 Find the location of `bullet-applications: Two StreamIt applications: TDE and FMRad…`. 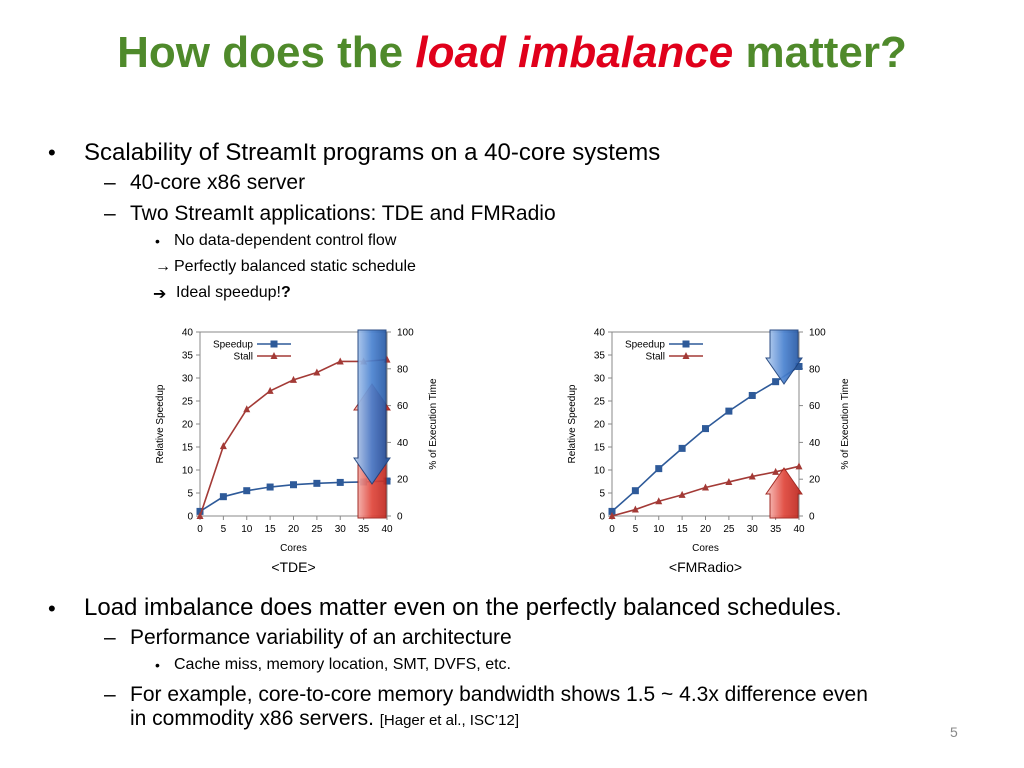

bullet-applications: Two StreamIt applications: TDE and FMRad… is located at coordinates (343, 213).